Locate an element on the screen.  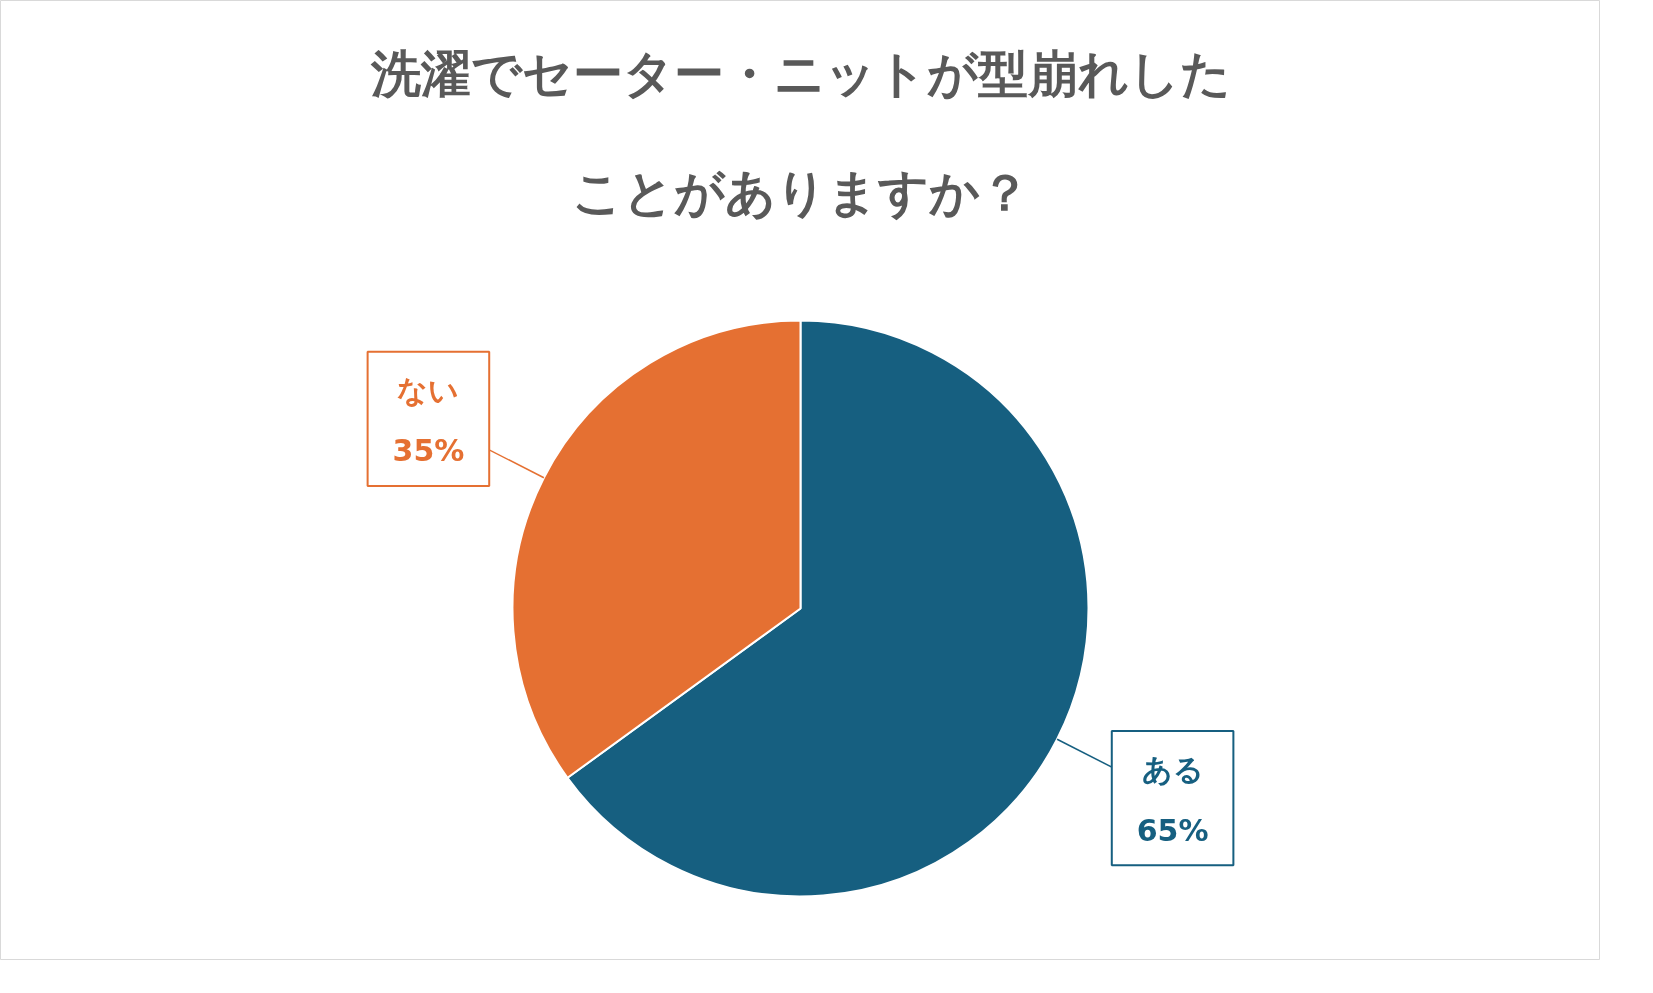
chart-title: 洗濯でセーター・ニットが型崩れしたことがありますか？ is located at coordinates (800, 133).